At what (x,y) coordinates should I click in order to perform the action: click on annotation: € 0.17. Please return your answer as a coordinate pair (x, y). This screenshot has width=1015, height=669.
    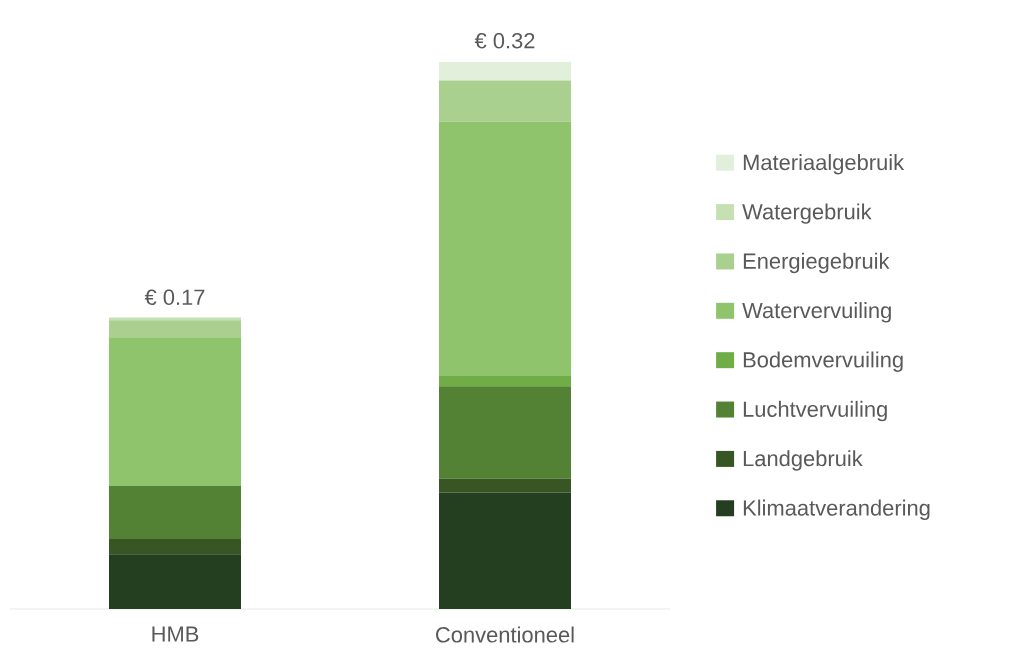
    Looking at the image, I should click on (174, 297).